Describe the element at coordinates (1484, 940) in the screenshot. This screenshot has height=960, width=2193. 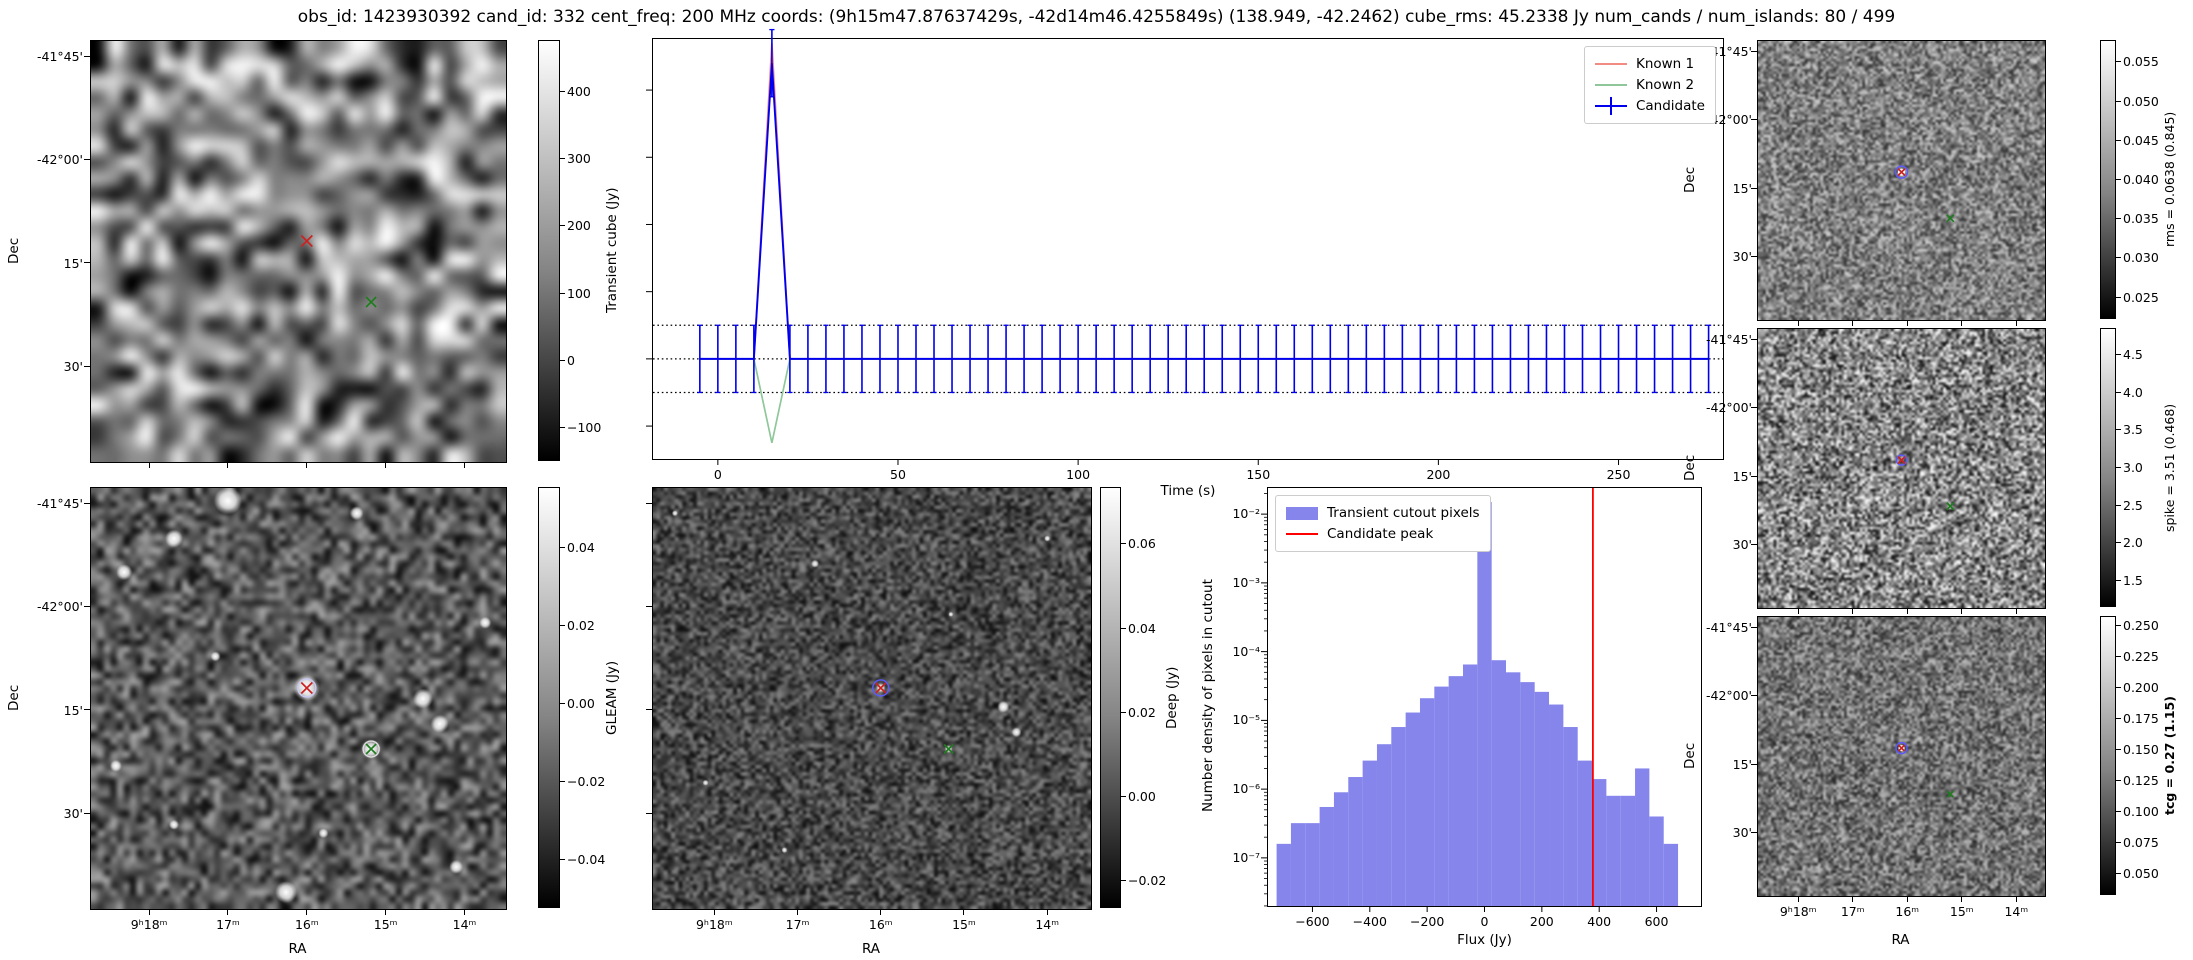
I see `flux-axis-label: Flux (Jy)` at that location.